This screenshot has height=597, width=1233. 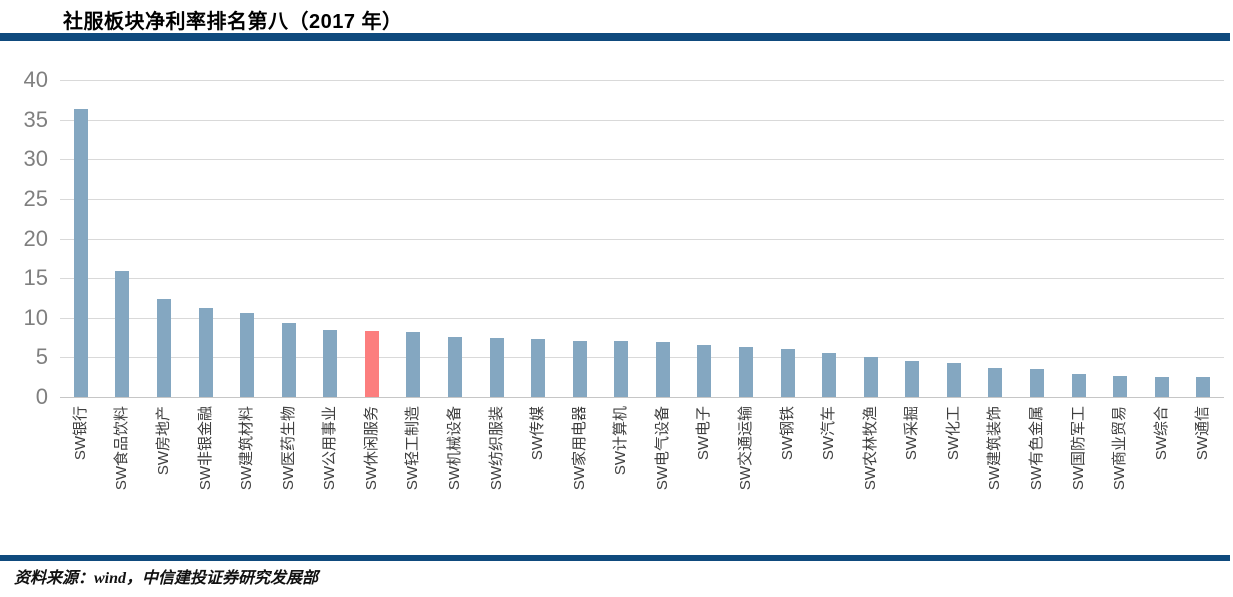 I want to click on x-axis-tick-label: SW银行, so click(x=80, y=433).